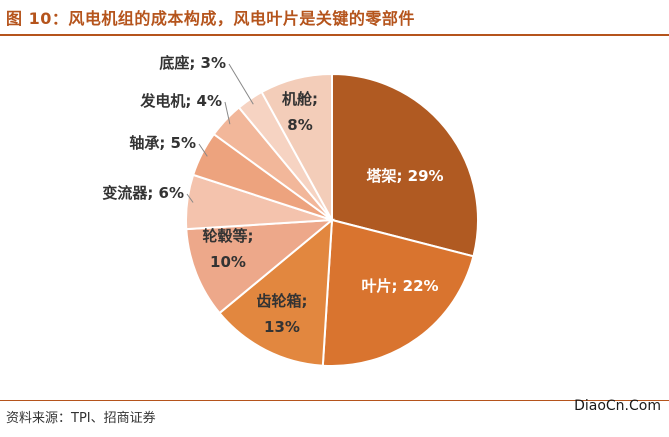 Image resolution: width=669 pixels, height=437 pixels. I want to click on source-note: 资料来源：TPI、招商证券, so click(81, 418).